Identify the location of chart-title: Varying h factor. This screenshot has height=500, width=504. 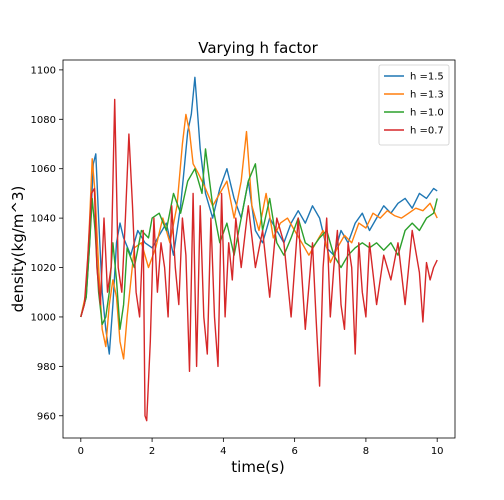
(258, 48).